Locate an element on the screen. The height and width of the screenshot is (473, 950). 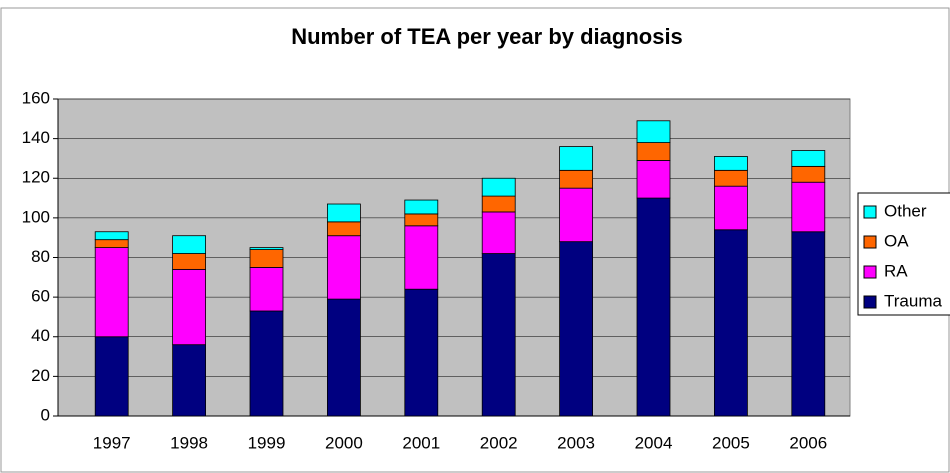
y-tick-label: 40 is located at coordinates (40, 335).